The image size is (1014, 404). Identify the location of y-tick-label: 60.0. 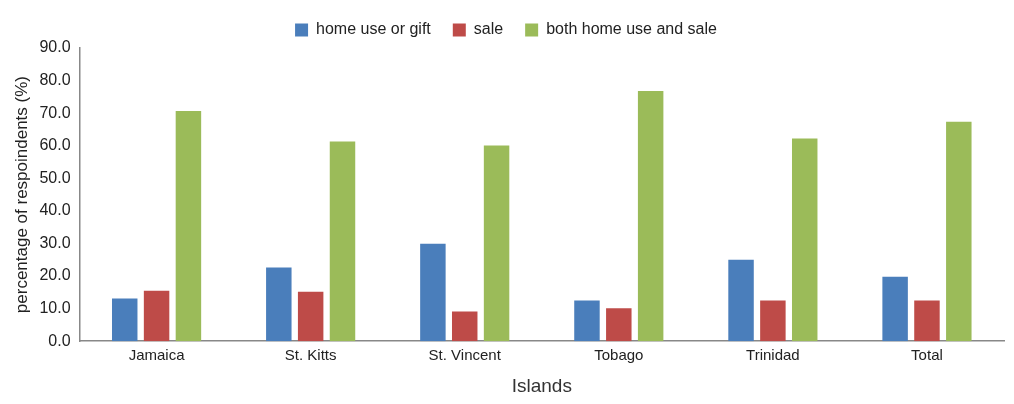
(55, 145).